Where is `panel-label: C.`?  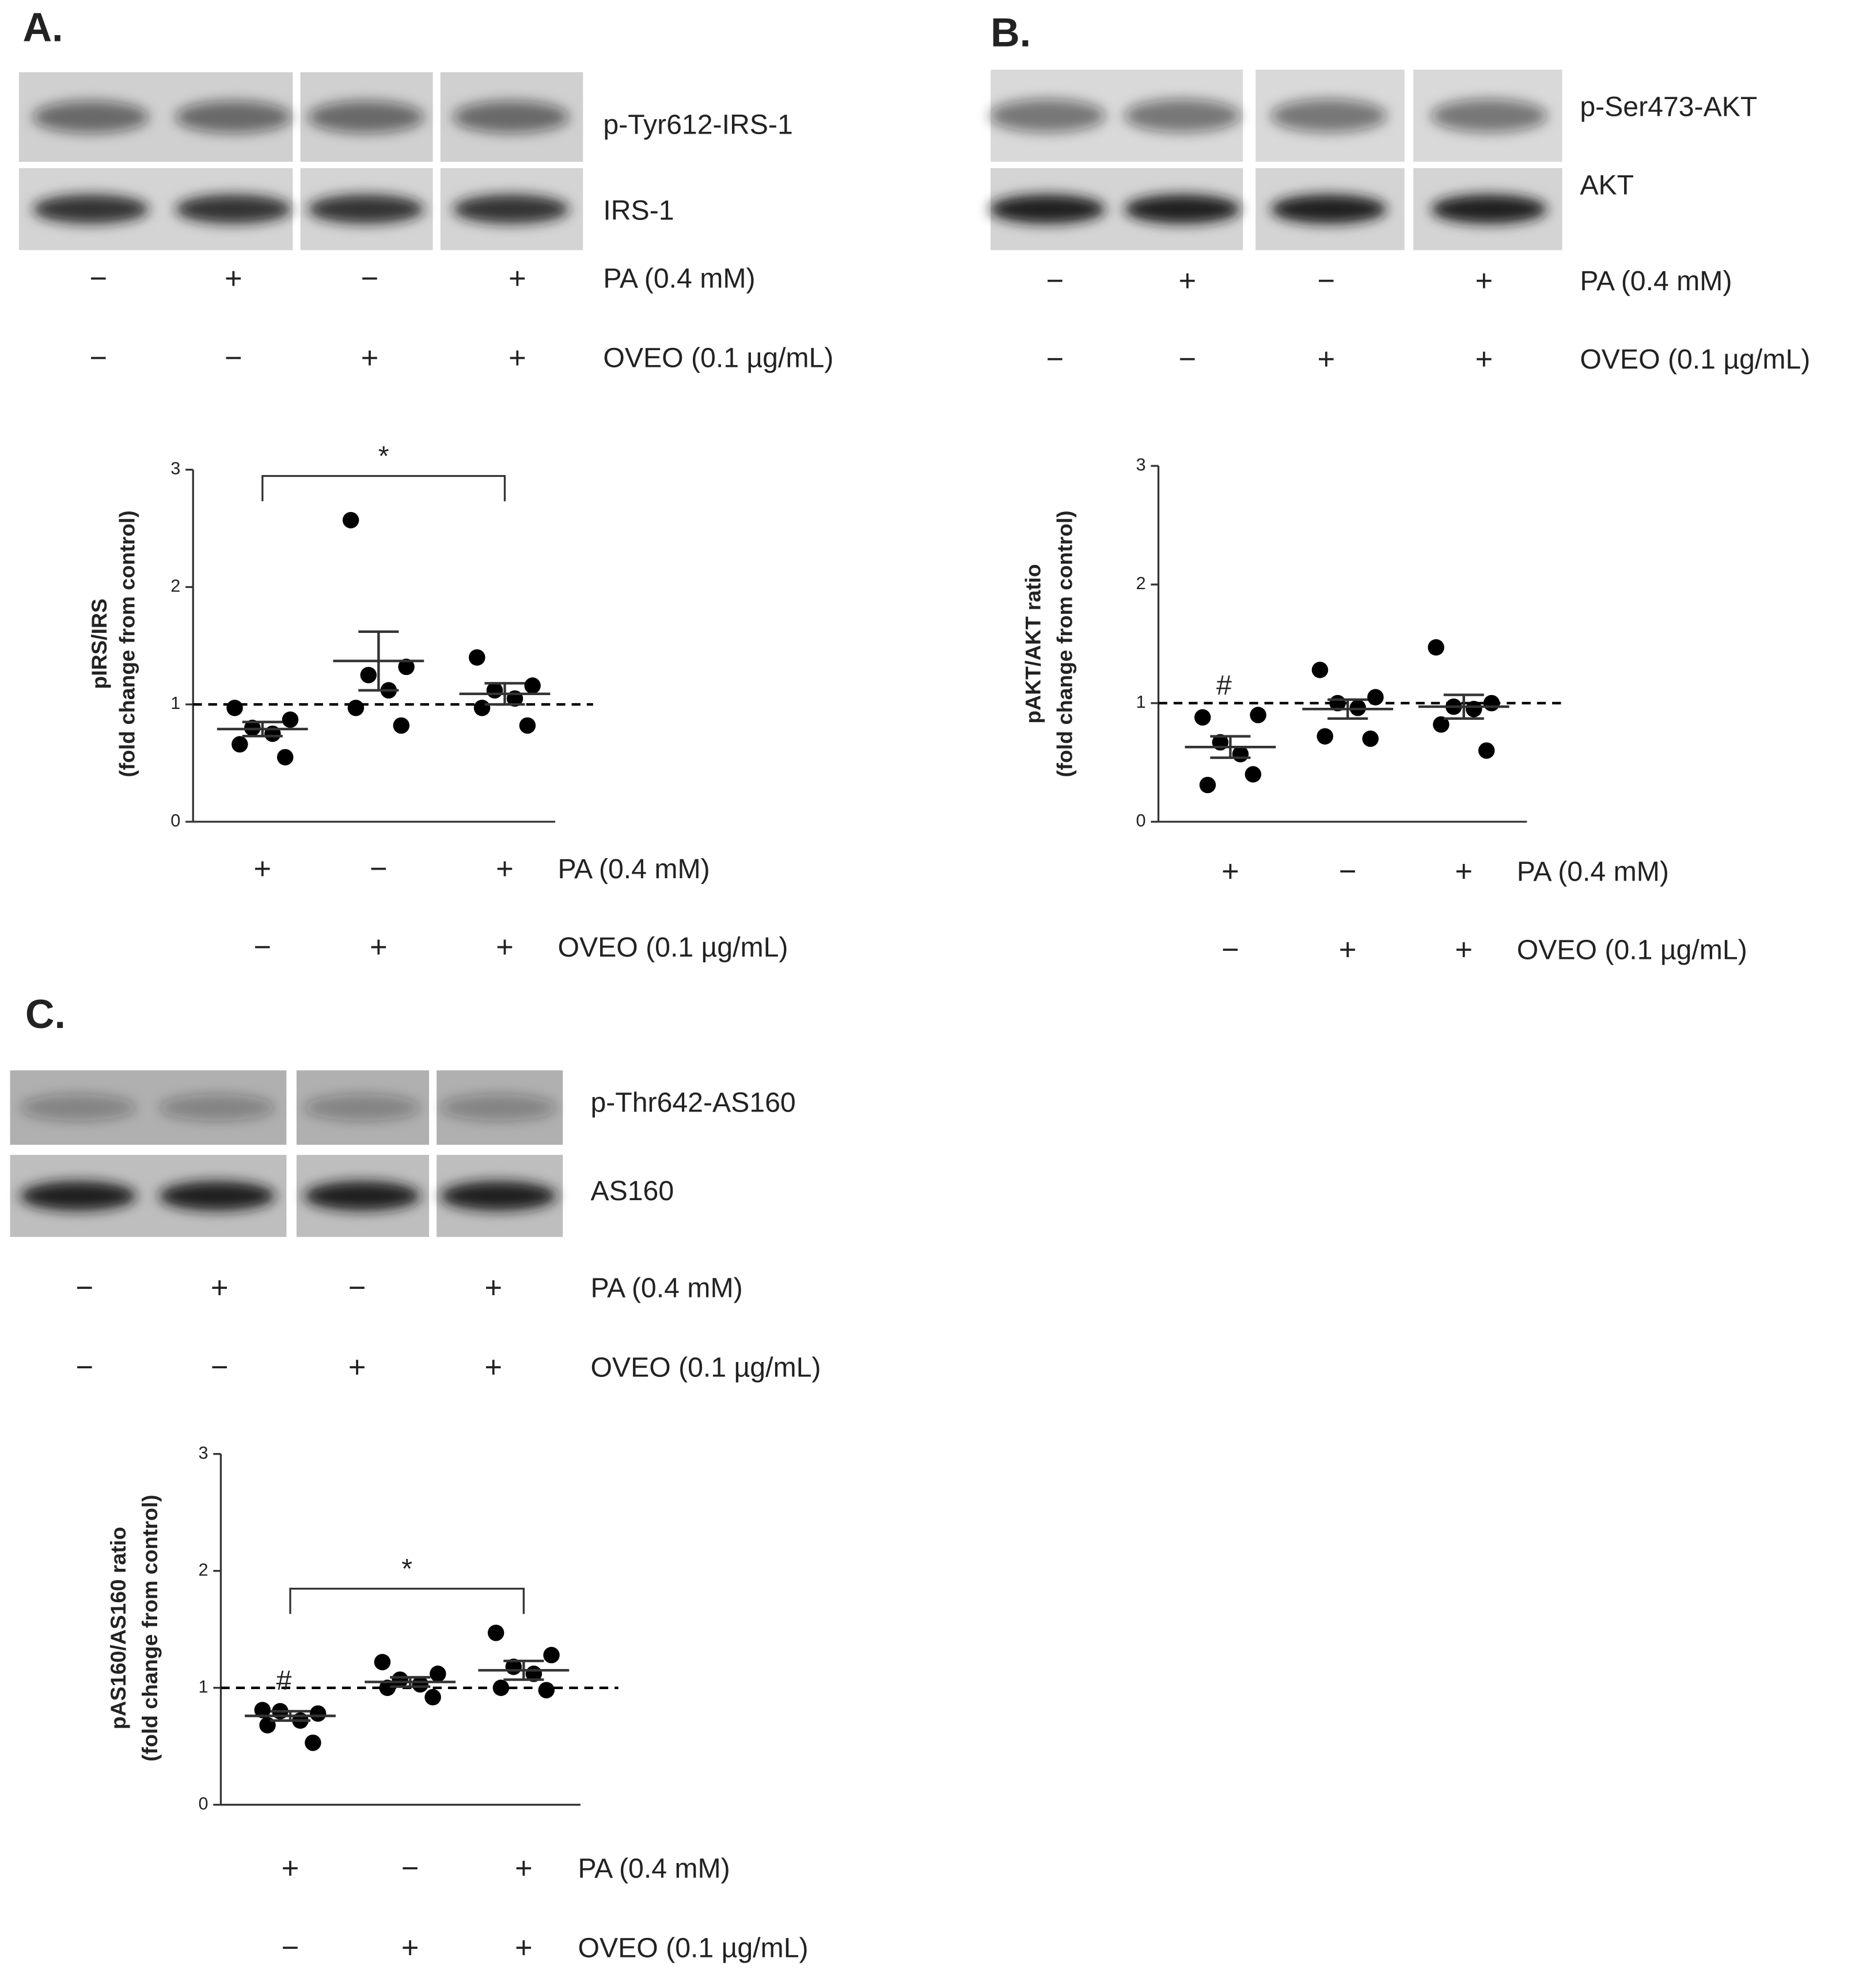
panel-label: C. is located at coordinates (46, 1014).